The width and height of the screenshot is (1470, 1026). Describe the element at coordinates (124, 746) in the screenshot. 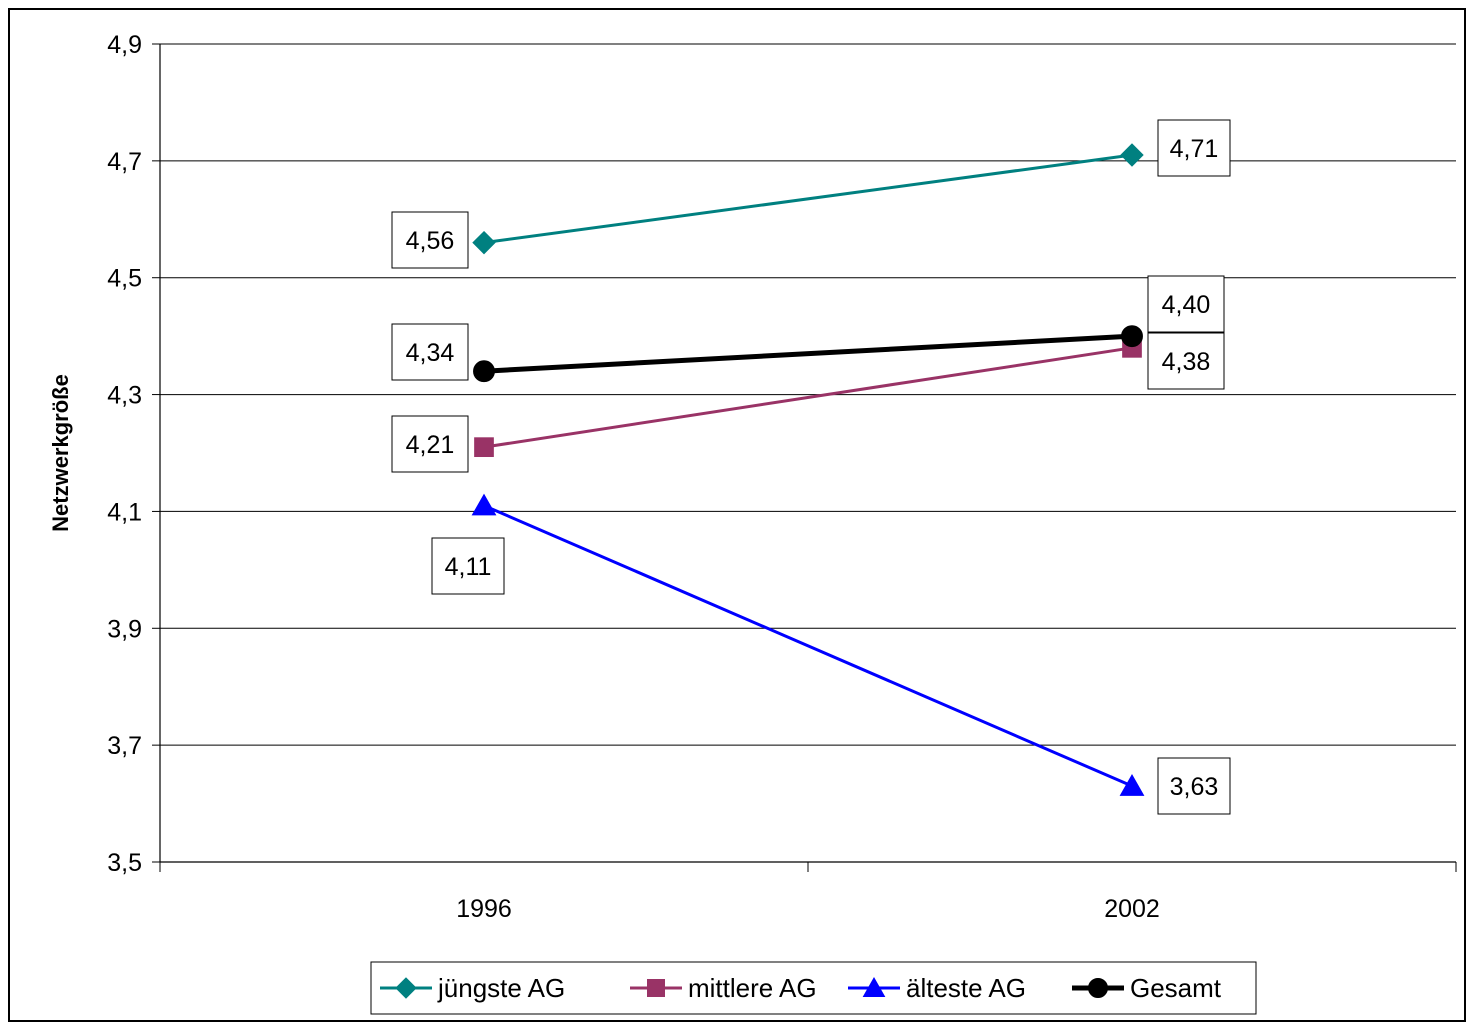

I see `y-tick-label: 3,7` at that location.